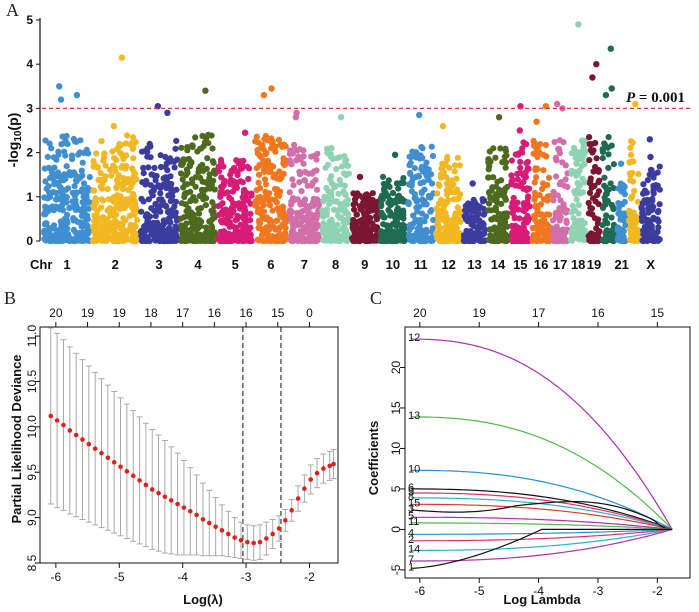  I want to click on coefficient-y-tick-label: 5, so click(396, 488).